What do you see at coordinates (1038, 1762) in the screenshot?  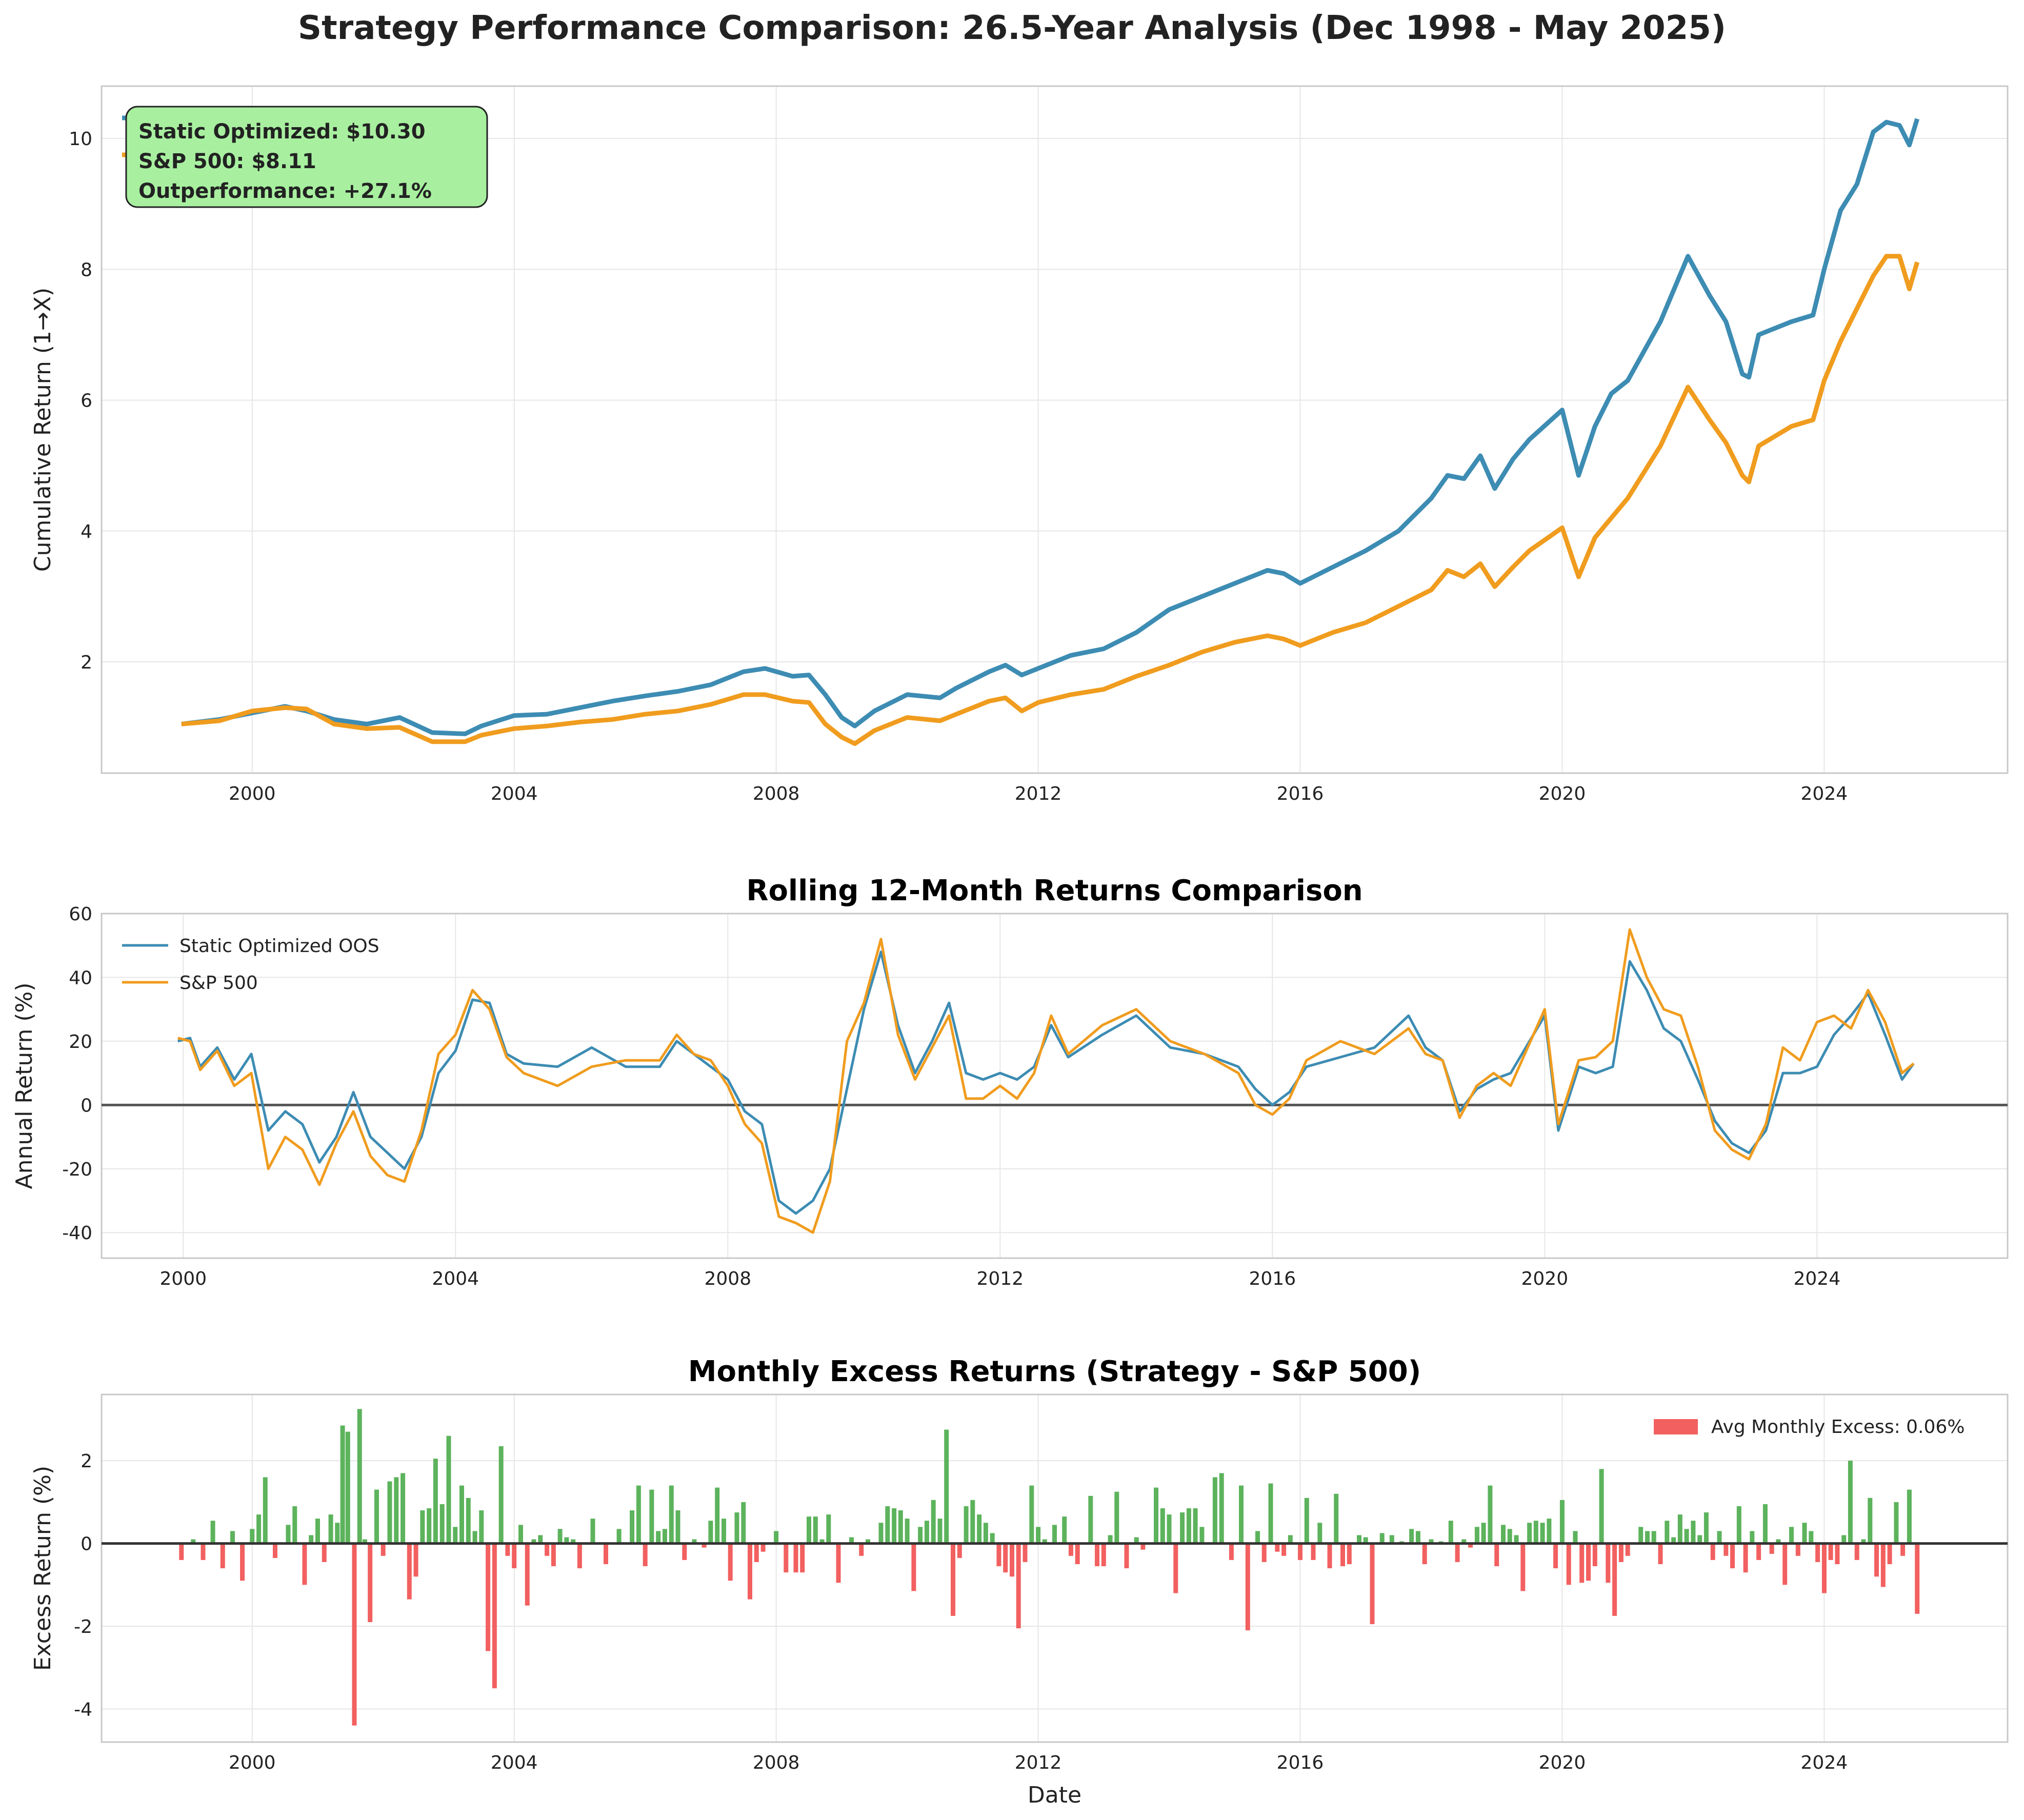 I see `panel-3-xtick-label: 2012` at bounding box center [1038, 1762].